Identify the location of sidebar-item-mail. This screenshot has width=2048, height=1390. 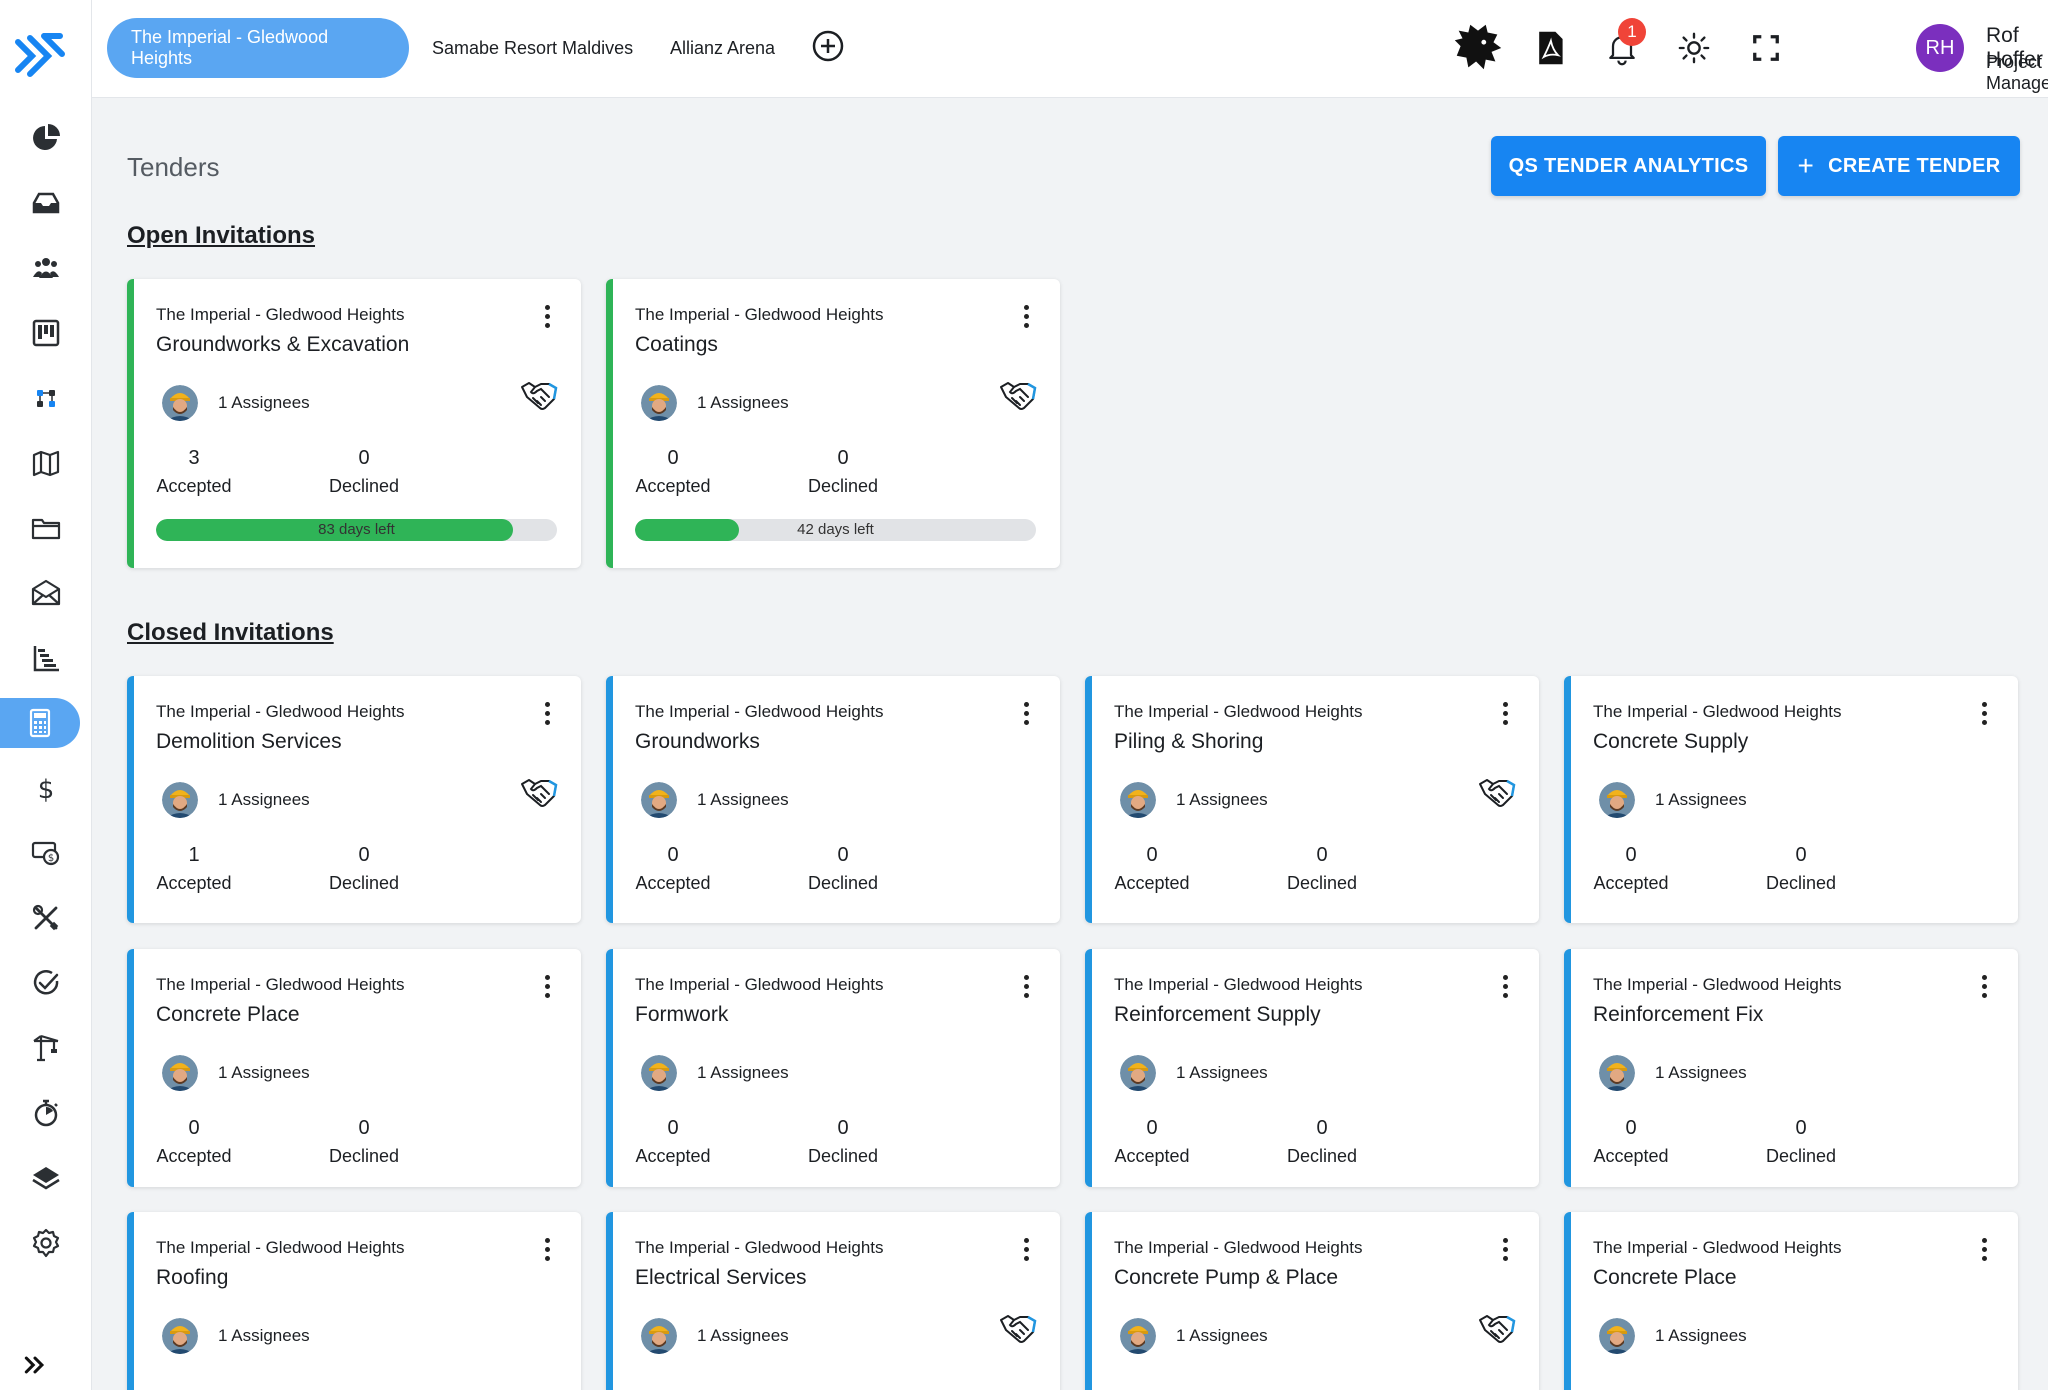
(46, 593).